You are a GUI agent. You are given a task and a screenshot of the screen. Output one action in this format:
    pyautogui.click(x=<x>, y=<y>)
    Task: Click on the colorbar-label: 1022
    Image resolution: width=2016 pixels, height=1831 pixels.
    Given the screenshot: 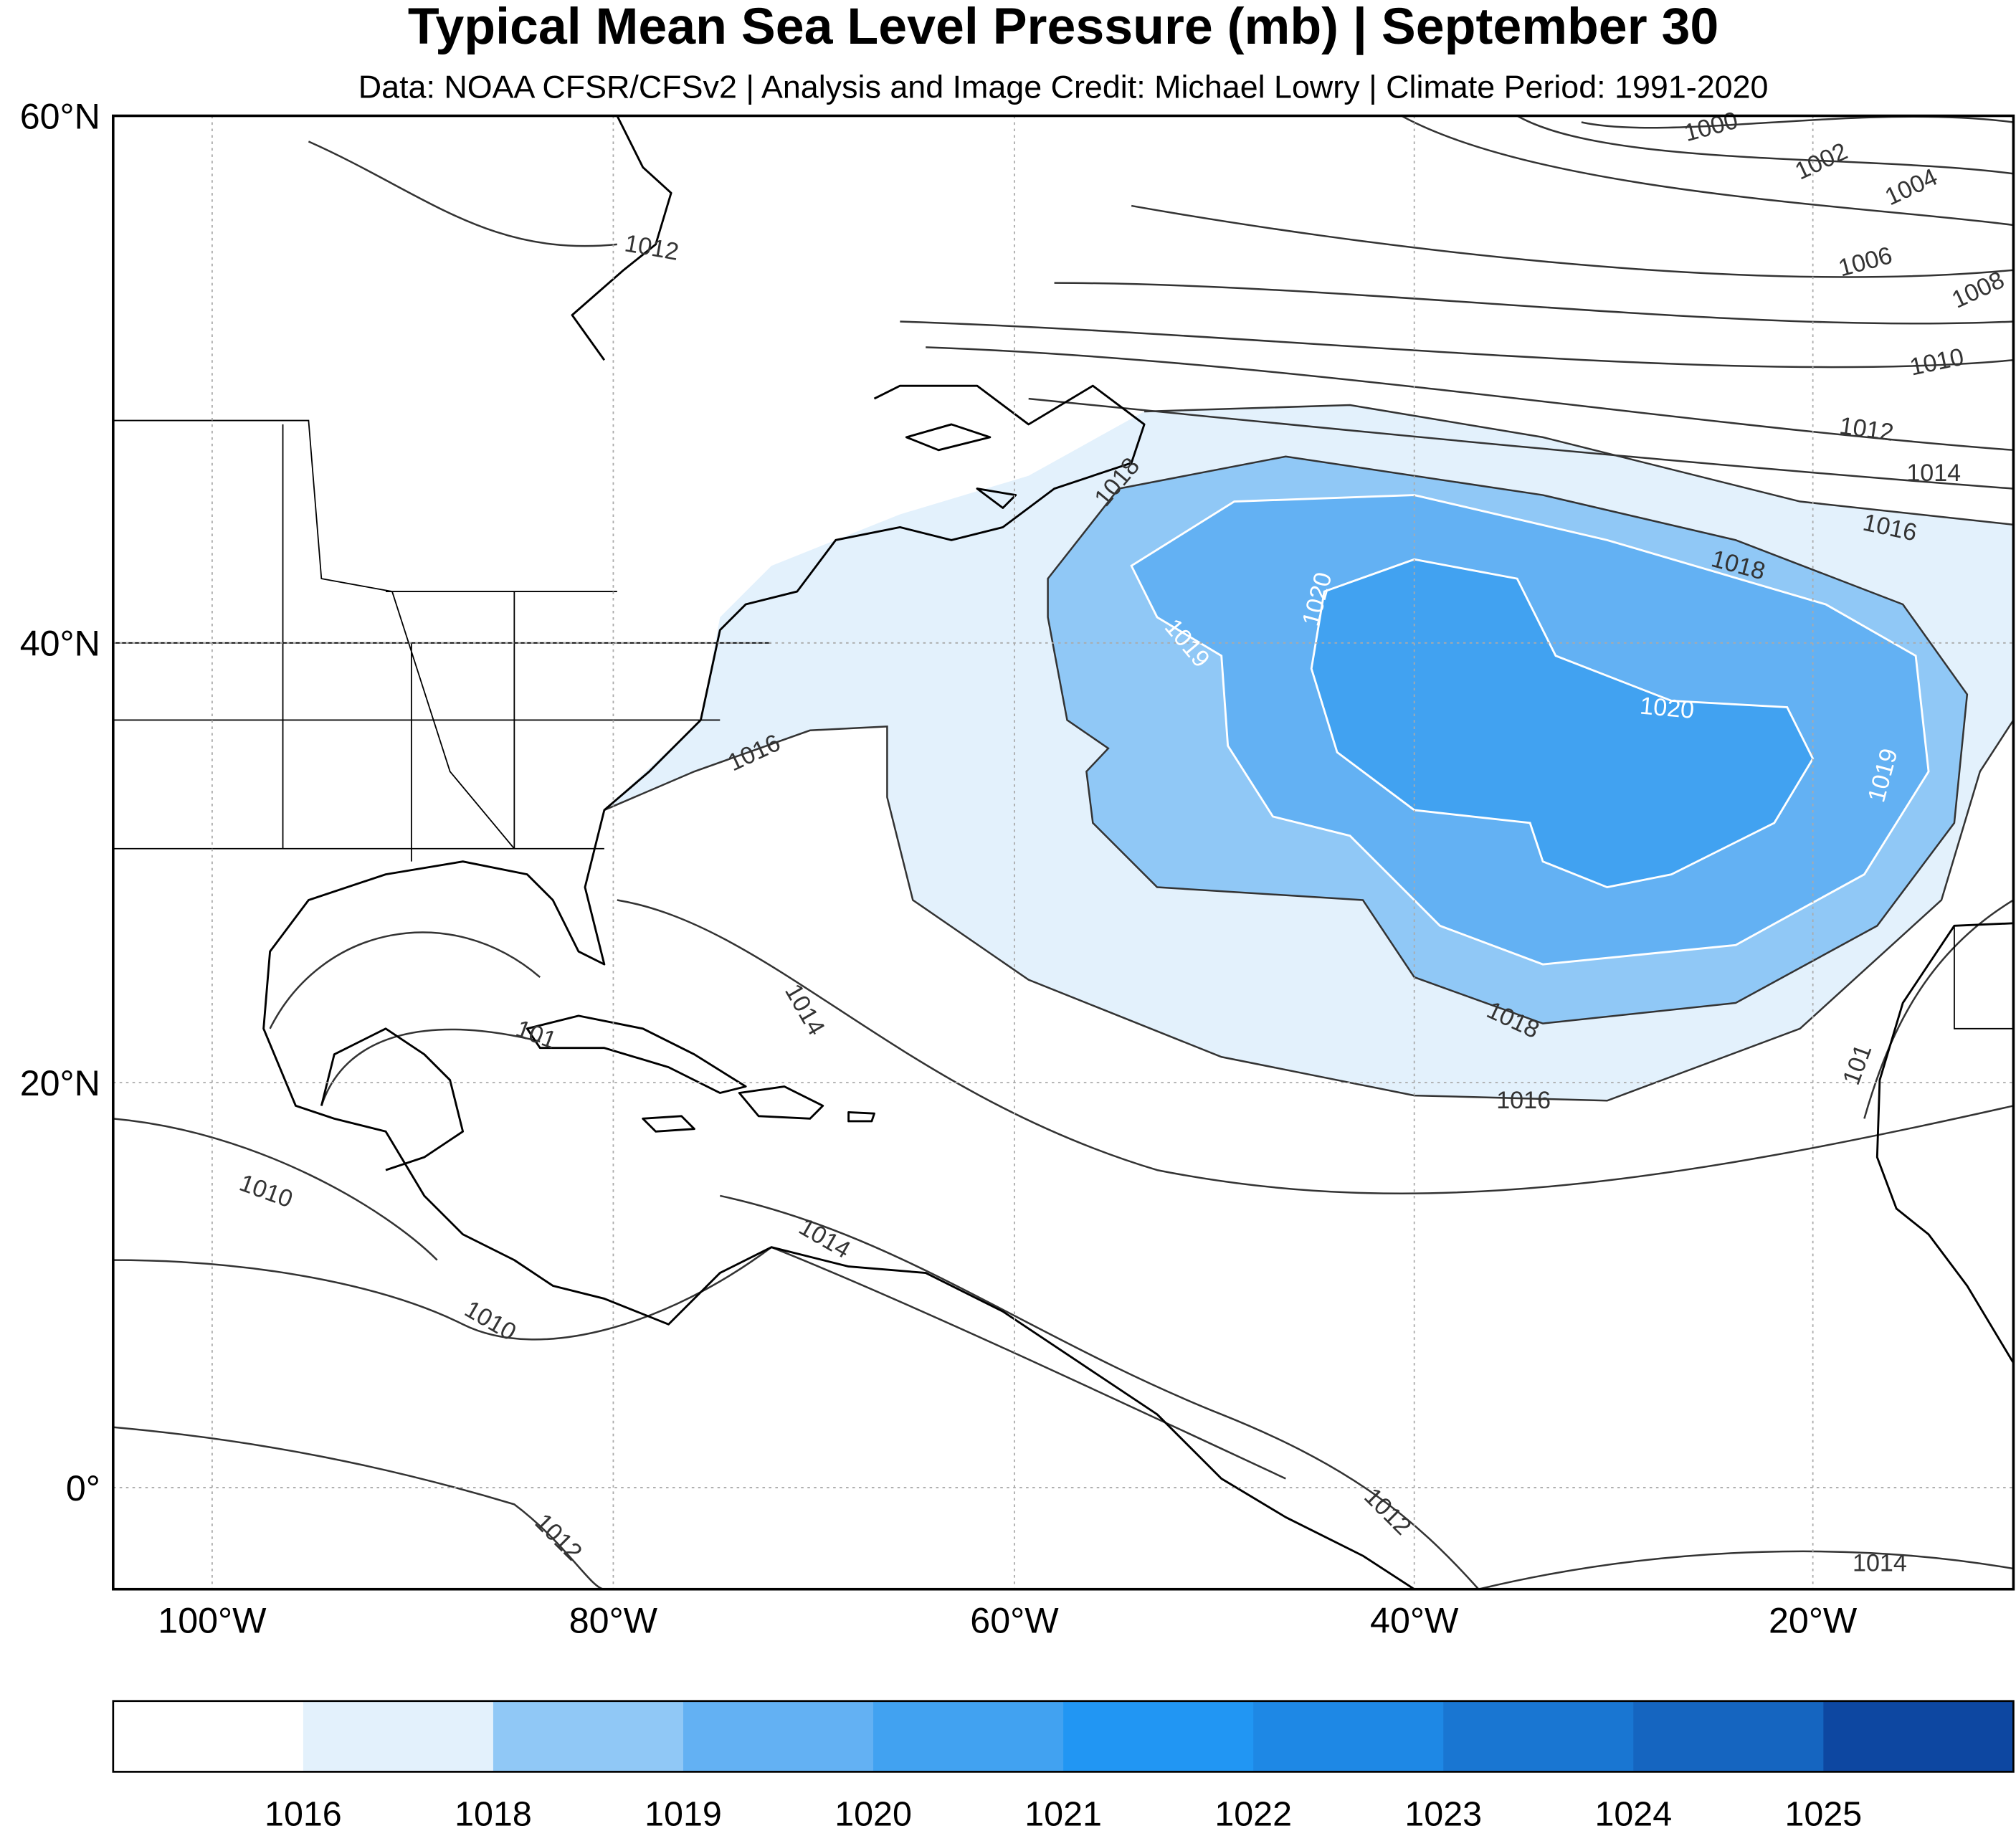 What is the action you would take?
    pyautogui.click(x=1253, y=1813)
    